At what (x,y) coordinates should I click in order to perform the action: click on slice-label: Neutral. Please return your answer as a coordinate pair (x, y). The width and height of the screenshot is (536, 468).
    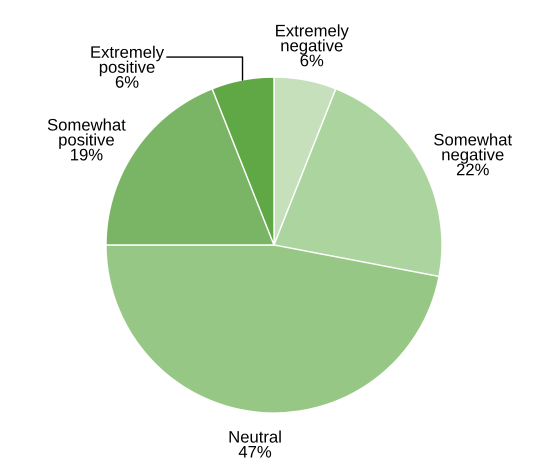
    Looking at the image, I should click on (255, 436).